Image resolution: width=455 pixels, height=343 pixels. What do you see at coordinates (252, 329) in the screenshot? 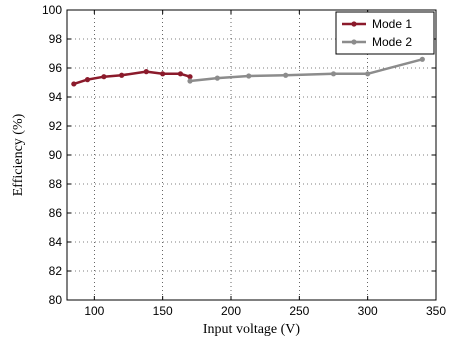
I see `x-axis-label: Input voltage (V)` at bounding box center [252, 329].